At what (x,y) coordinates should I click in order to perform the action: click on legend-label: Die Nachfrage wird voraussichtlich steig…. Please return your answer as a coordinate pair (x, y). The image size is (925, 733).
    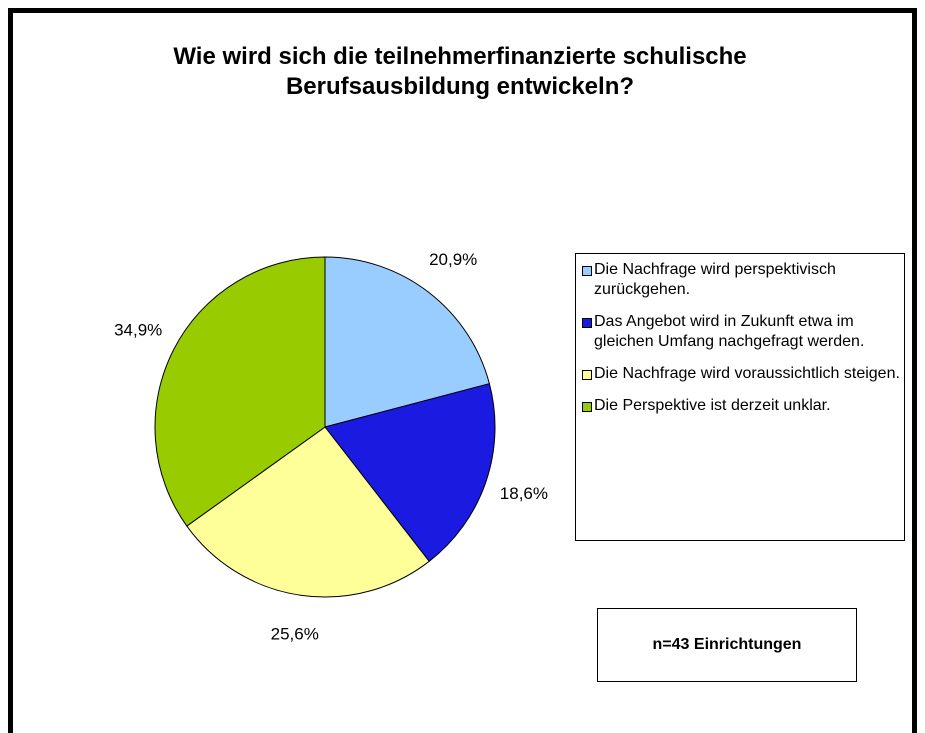
    Looking at the image, I should click on (747, 373).